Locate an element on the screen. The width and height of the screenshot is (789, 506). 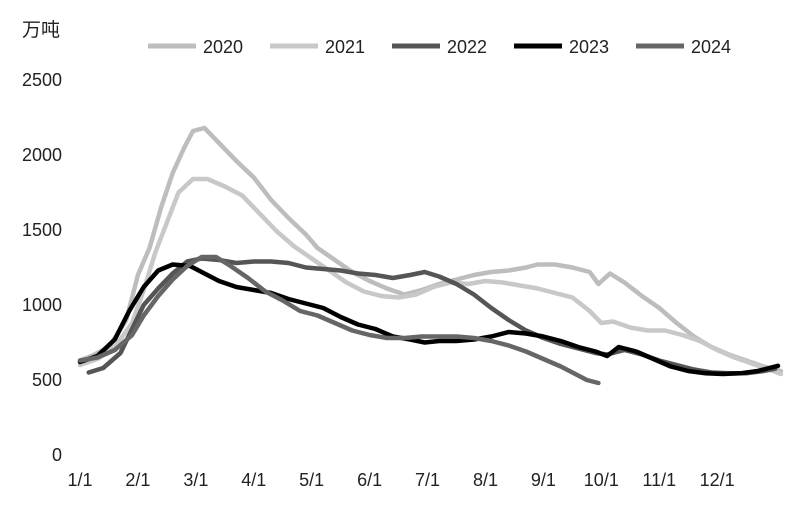
x-tick-label: 8/1 is located at coordinates (485, 480).